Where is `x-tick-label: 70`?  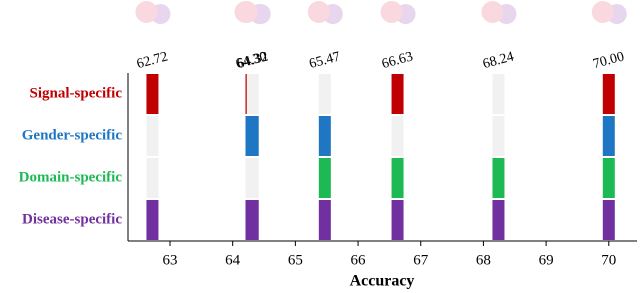
x-tick-label: 70 is located at coordinates (608, 260).